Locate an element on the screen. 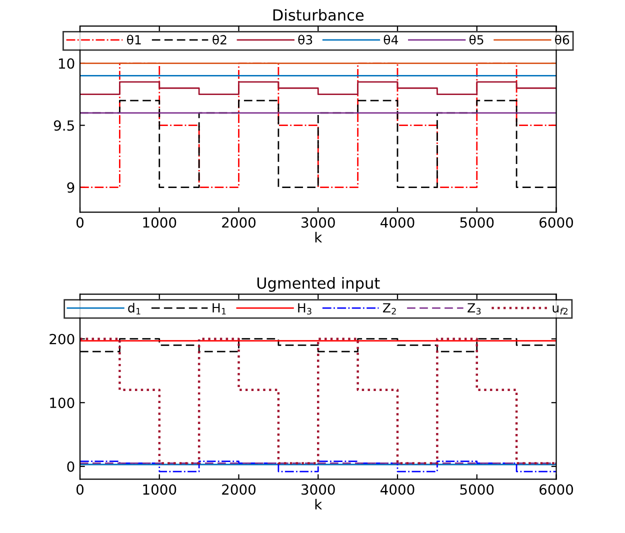  legend-label: d$_{1}$ is located at coordinates (134, 308).